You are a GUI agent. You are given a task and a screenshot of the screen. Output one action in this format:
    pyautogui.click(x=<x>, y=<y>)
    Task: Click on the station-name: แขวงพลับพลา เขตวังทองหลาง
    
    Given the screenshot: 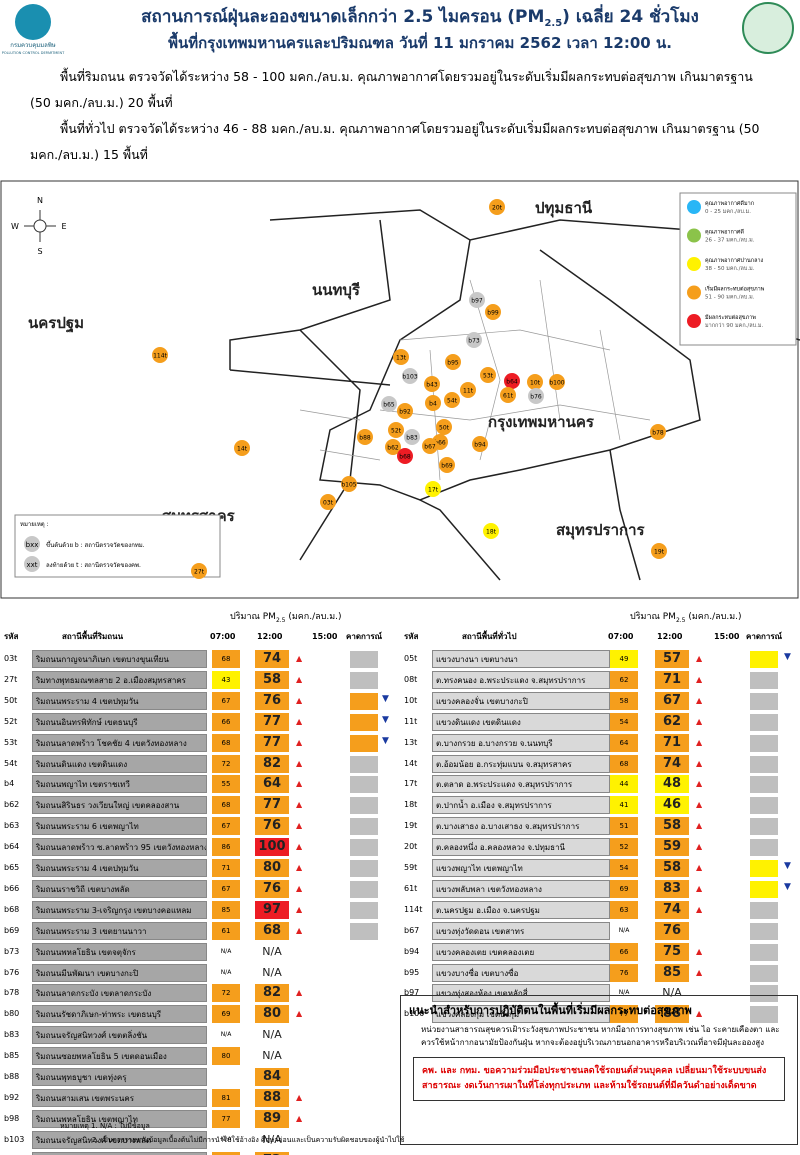 What is the action you would take?
    pyautogui.click(x=521, y=888)
    